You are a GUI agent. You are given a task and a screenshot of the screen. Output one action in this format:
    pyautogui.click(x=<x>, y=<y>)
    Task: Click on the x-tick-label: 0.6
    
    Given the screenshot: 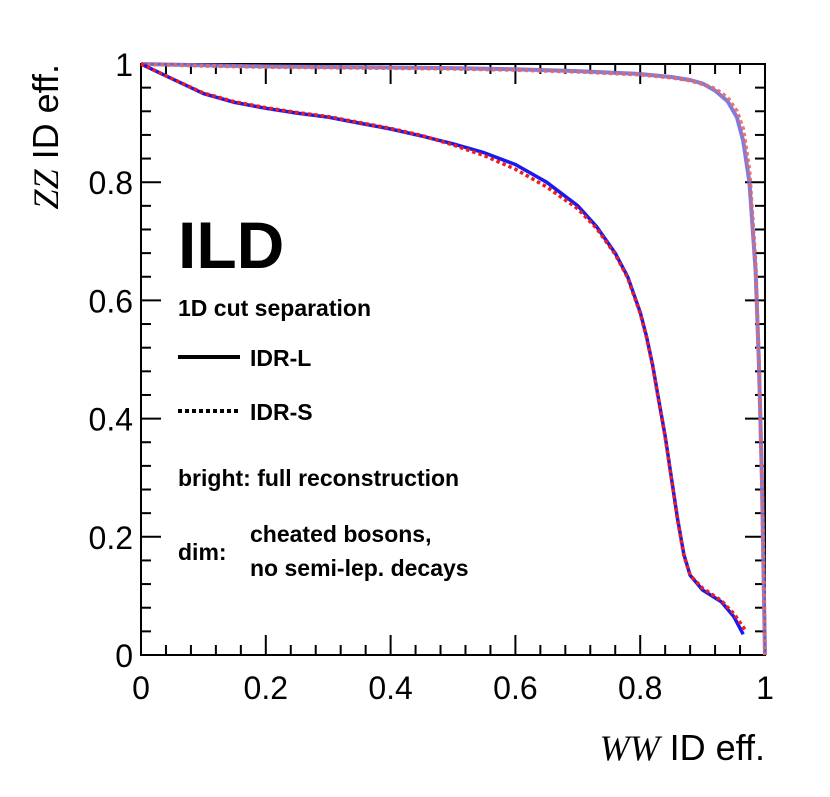 What is the action you would take?
    pyautogui.click(x=515, y=688)
    